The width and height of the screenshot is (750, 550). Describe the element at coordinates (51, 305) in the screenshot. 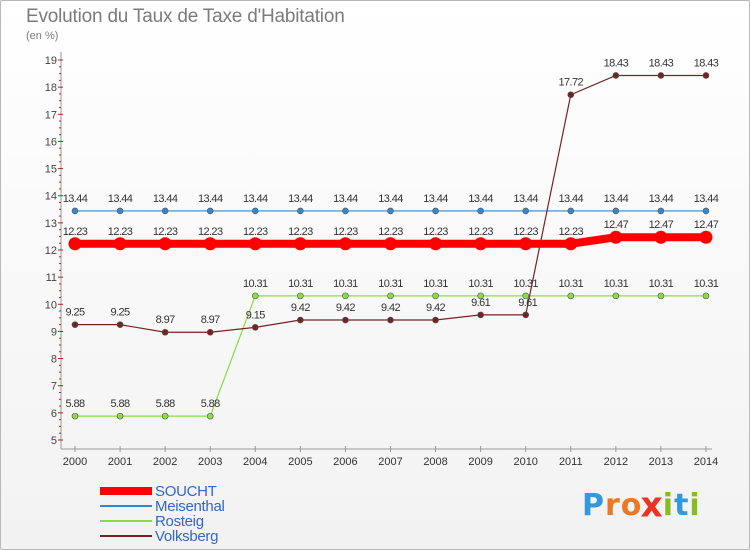

I see `y-tick-label: 10` at that location.